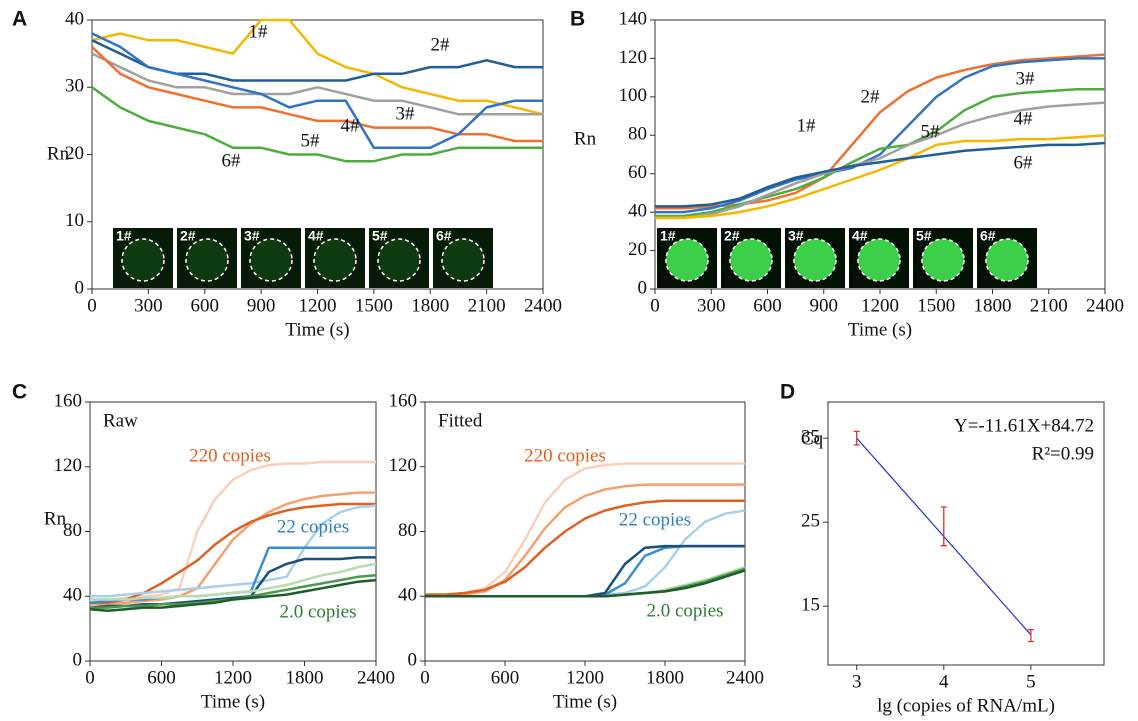 This screenshot has height=721, width=1138. Describe the element at coordinates (487, 305) in the screenshot. I see `x-tick-label: 2100` at that location.